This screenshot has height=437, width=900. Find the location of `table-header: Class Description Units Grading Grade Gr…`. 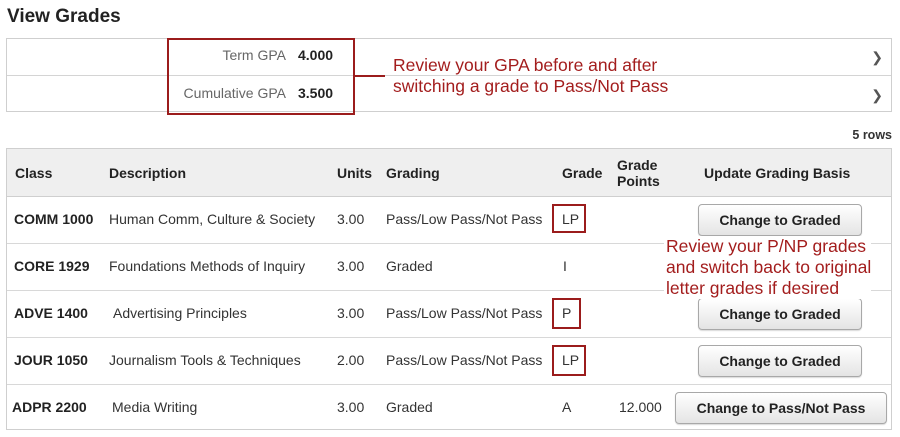

table-header: Class Description Units Grading Grade Gr… is located at coordinates (449, 173).